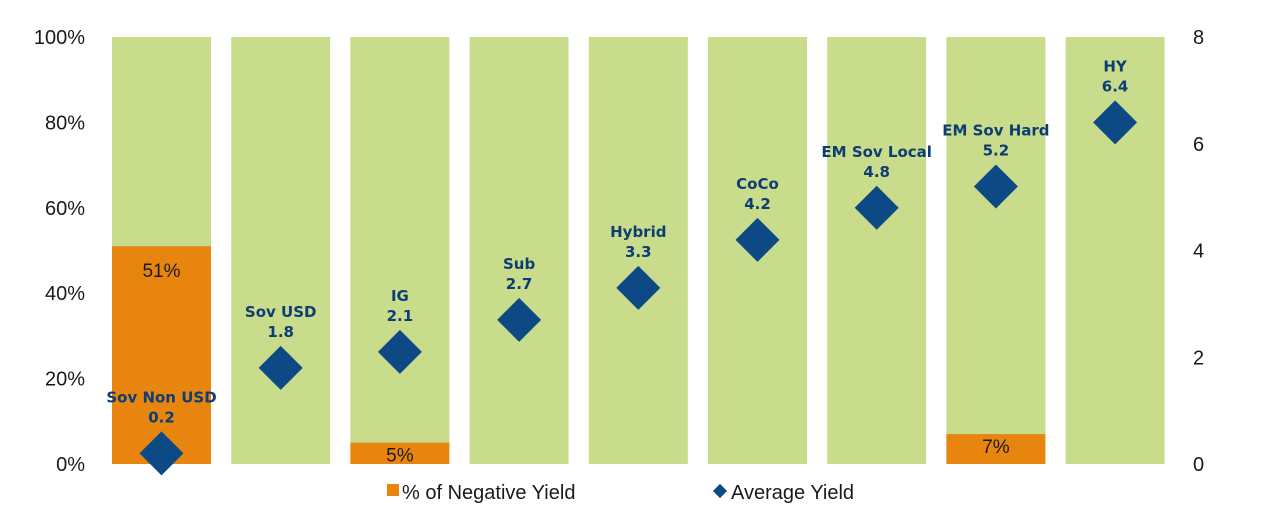 The image size is (1264, 532). Describe the element at coordinates (620, 493) in the screenshot. I see `legend: % of Negative Yield Average Yield` at that location.